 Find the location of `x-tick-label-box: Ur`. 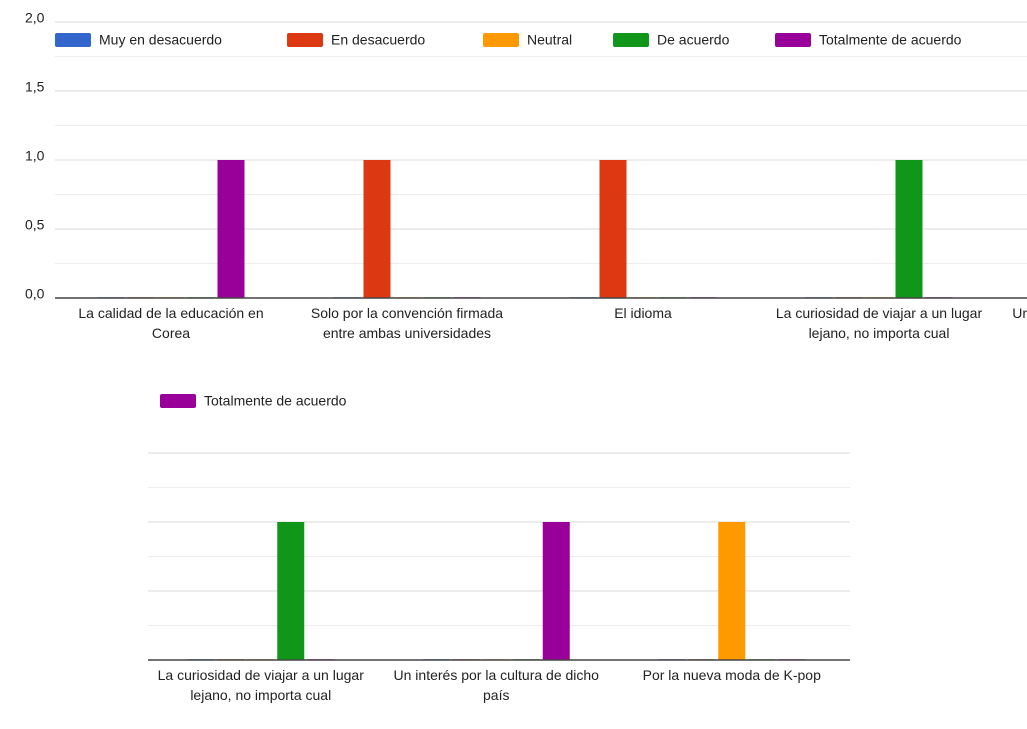

x-tick-label-box: Ur is located at coordinates (1019, 313).